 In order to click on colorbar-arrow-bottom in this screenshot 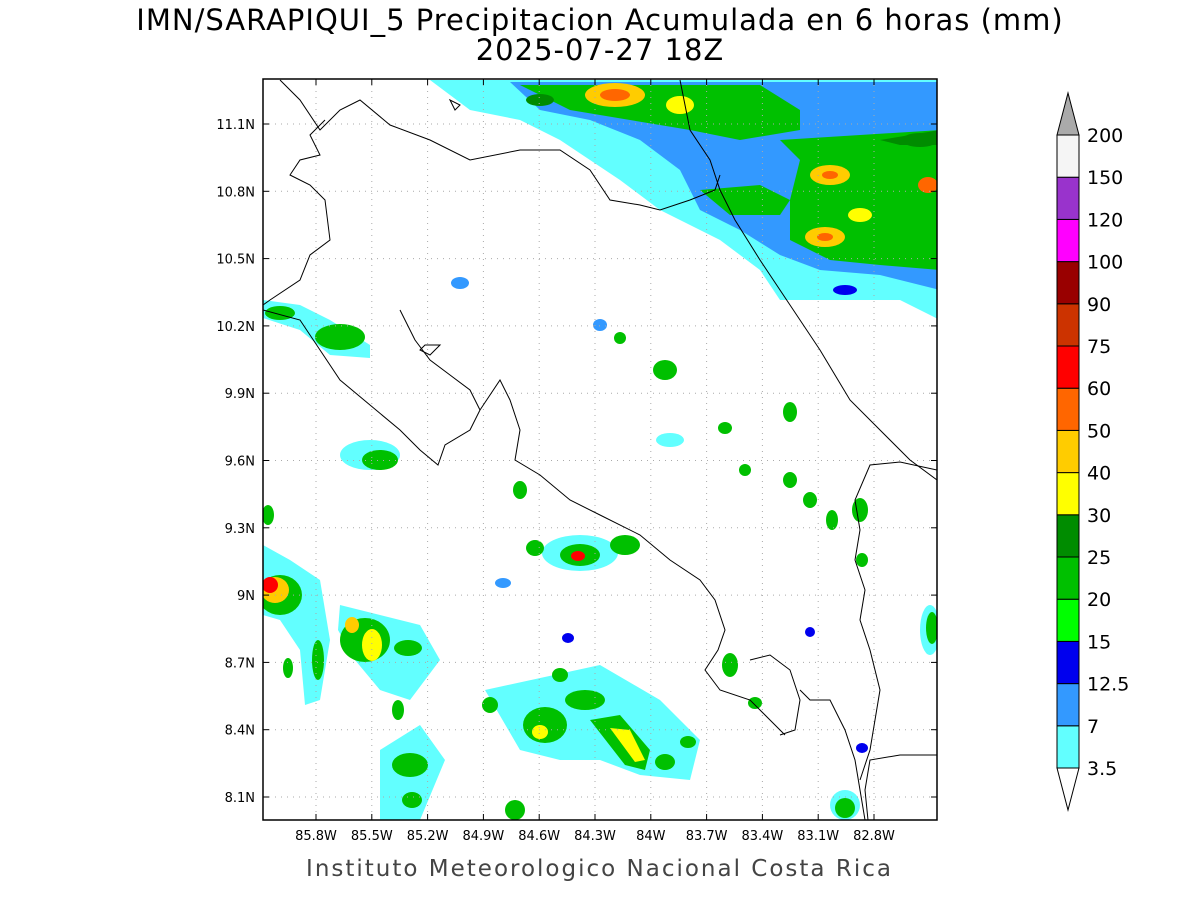, I will do `click(1068, 789)`.